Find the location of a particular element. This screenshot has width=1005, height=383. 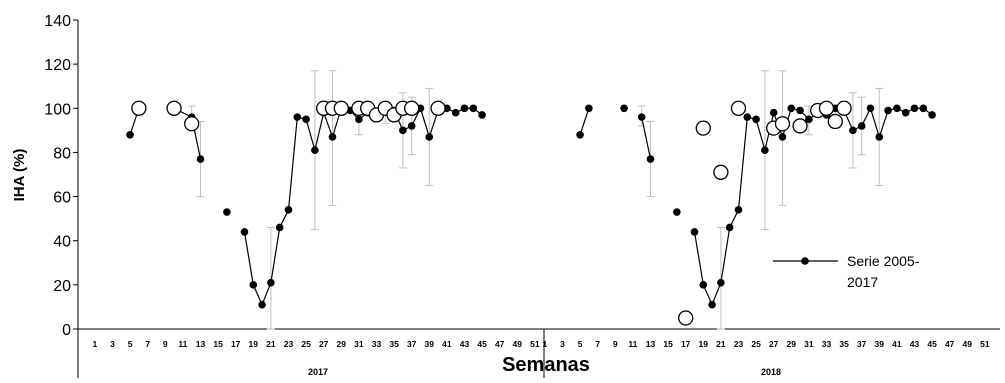

y-tick-label: 0 is located at coordinates (66, 330).